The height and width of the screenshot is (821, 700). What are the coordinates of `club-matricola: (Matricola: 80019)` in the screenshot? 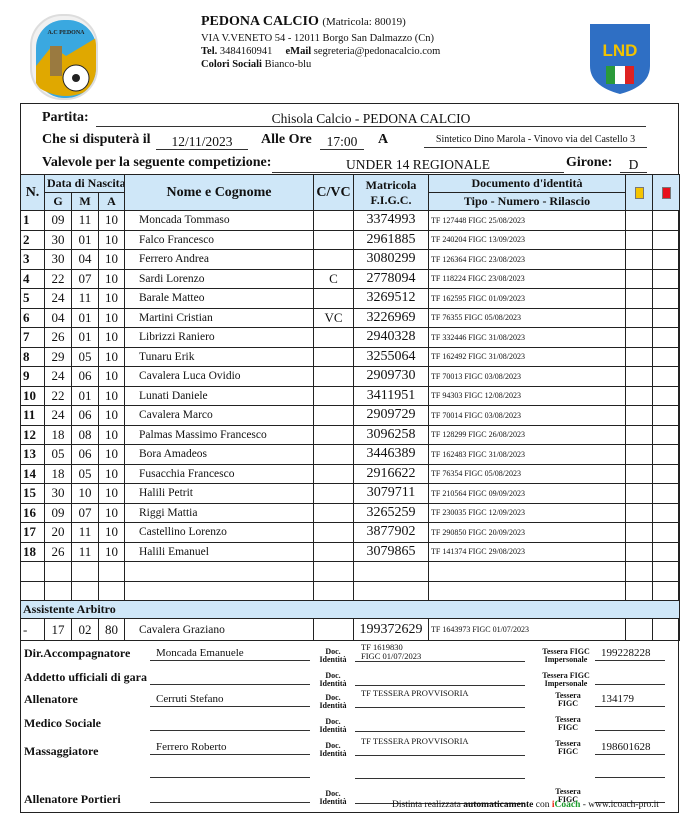 It's located at (364, 22).